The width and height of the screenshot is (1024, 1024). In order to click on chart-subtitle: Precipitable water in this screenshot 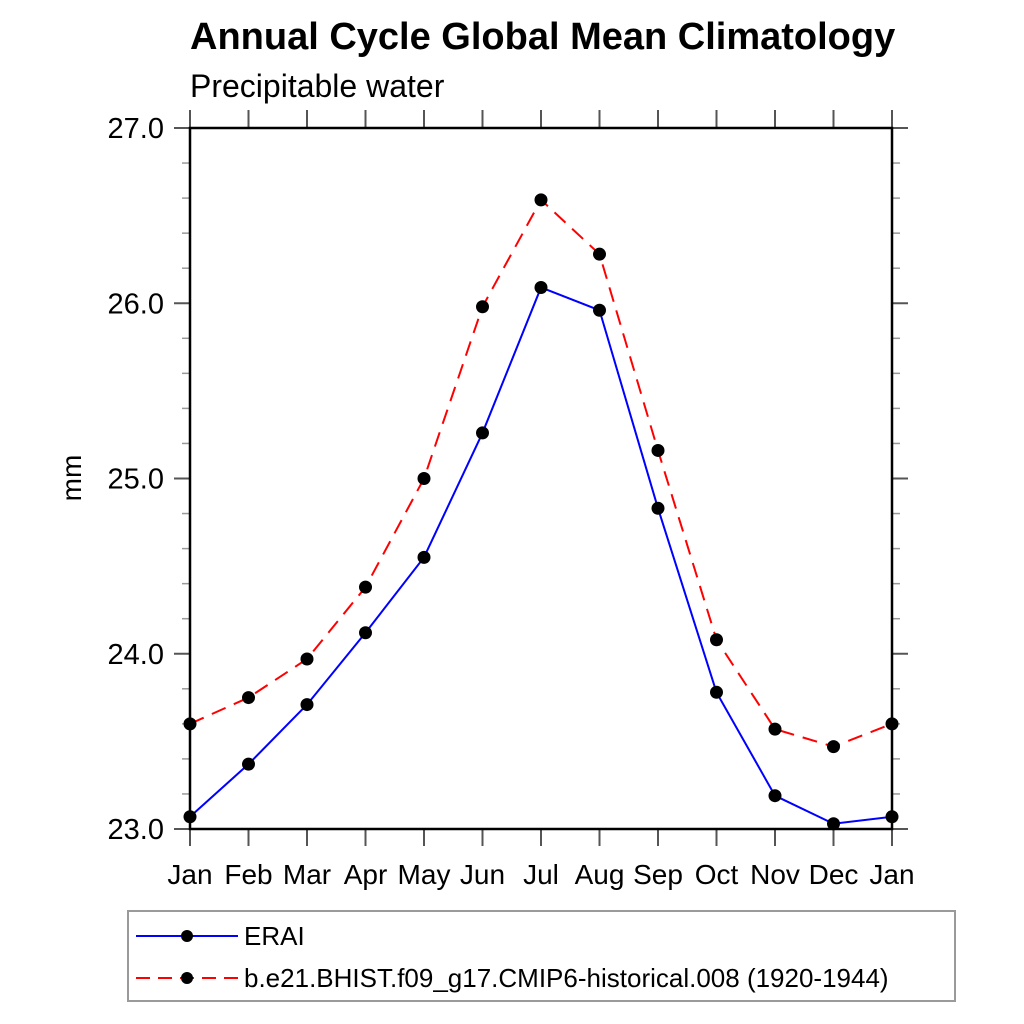, I will do `click(317, 86)`.